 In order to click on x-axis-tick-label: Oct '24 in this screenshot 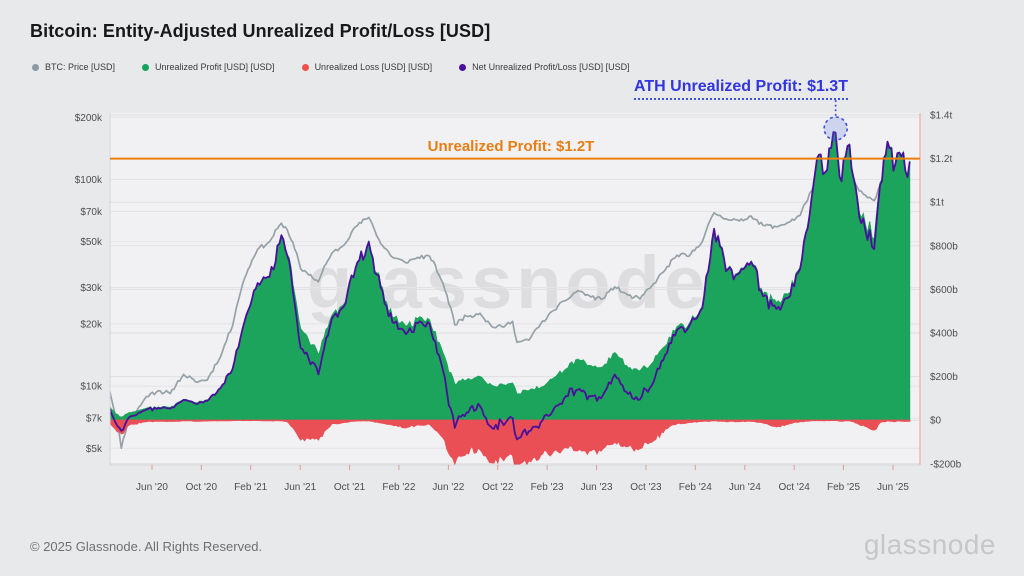, I will do `click(794, 487)`.